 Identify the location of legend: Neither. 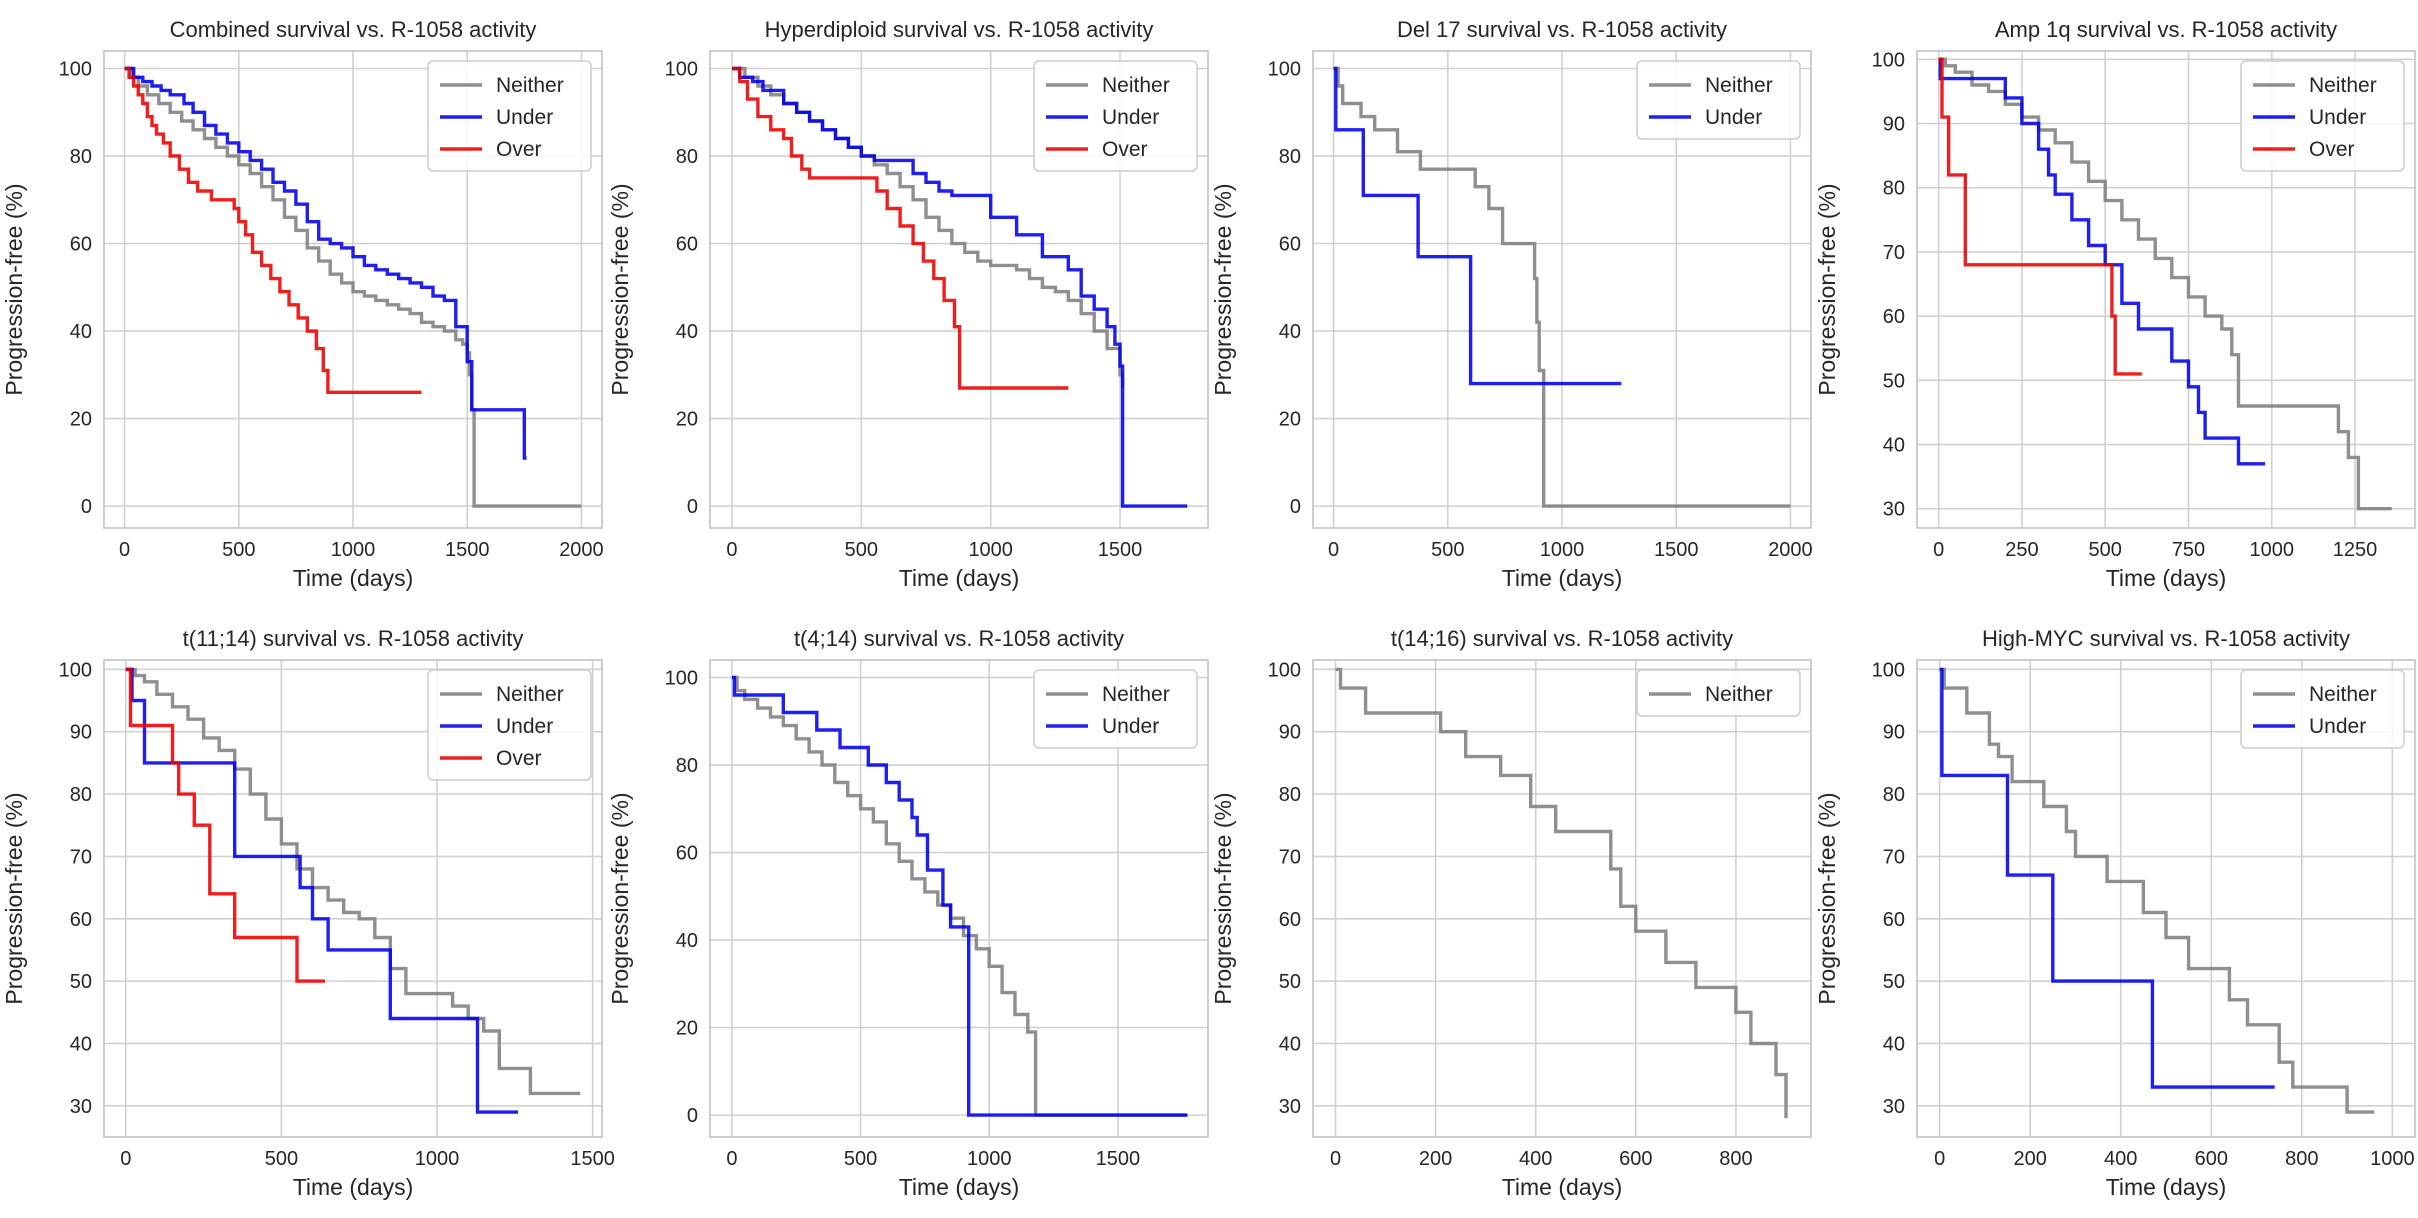
(1718, 693).